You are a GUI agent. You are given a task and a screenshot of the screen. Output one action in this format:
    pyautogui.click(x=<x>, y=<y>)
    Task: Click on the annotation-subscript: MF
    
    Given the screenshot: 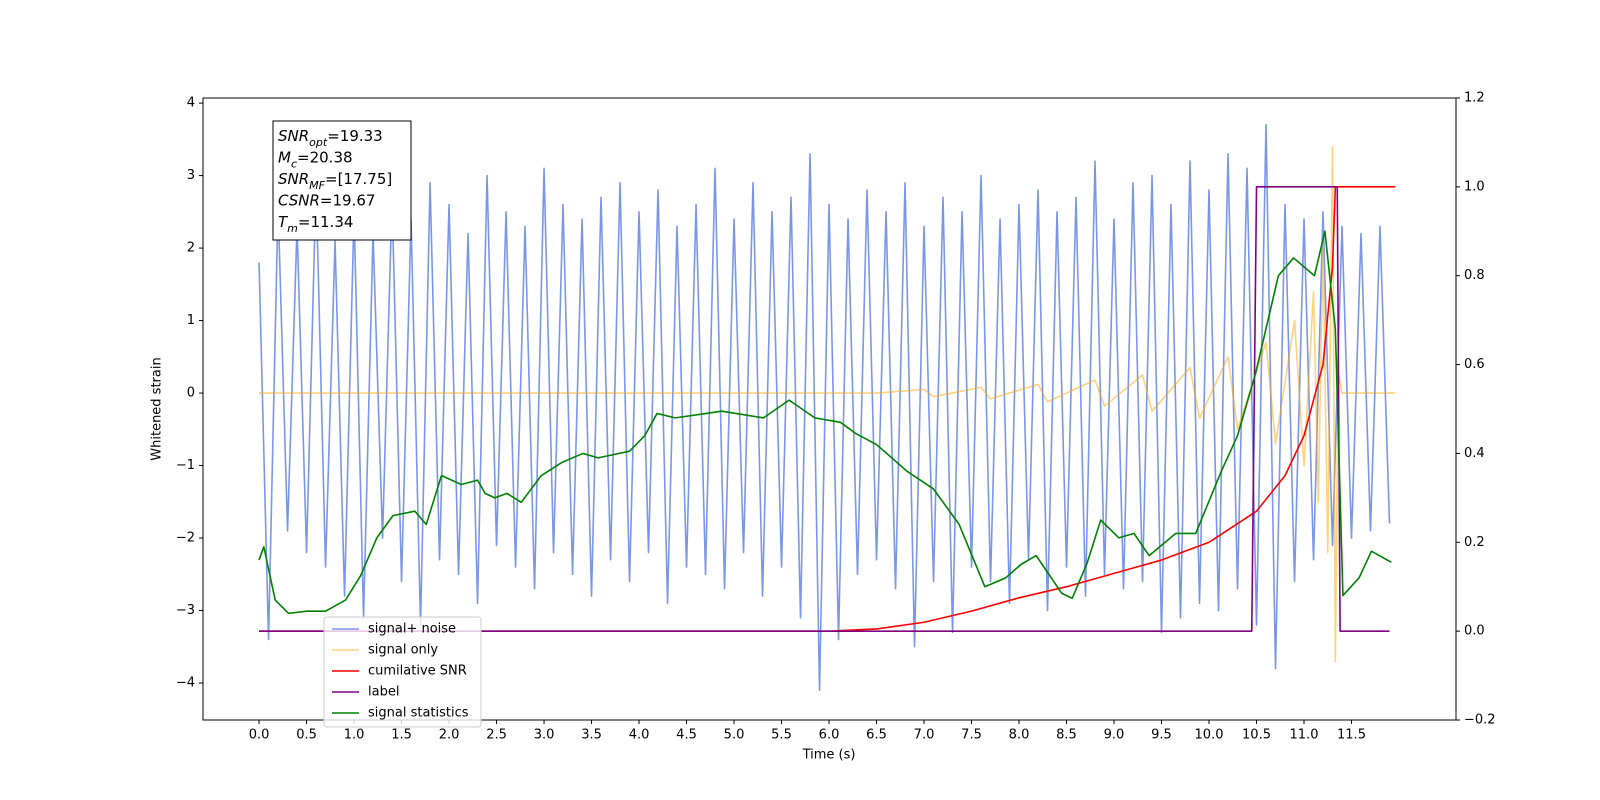 What is the action you would take?
    pyautogui.click(x=317, y=185)
    